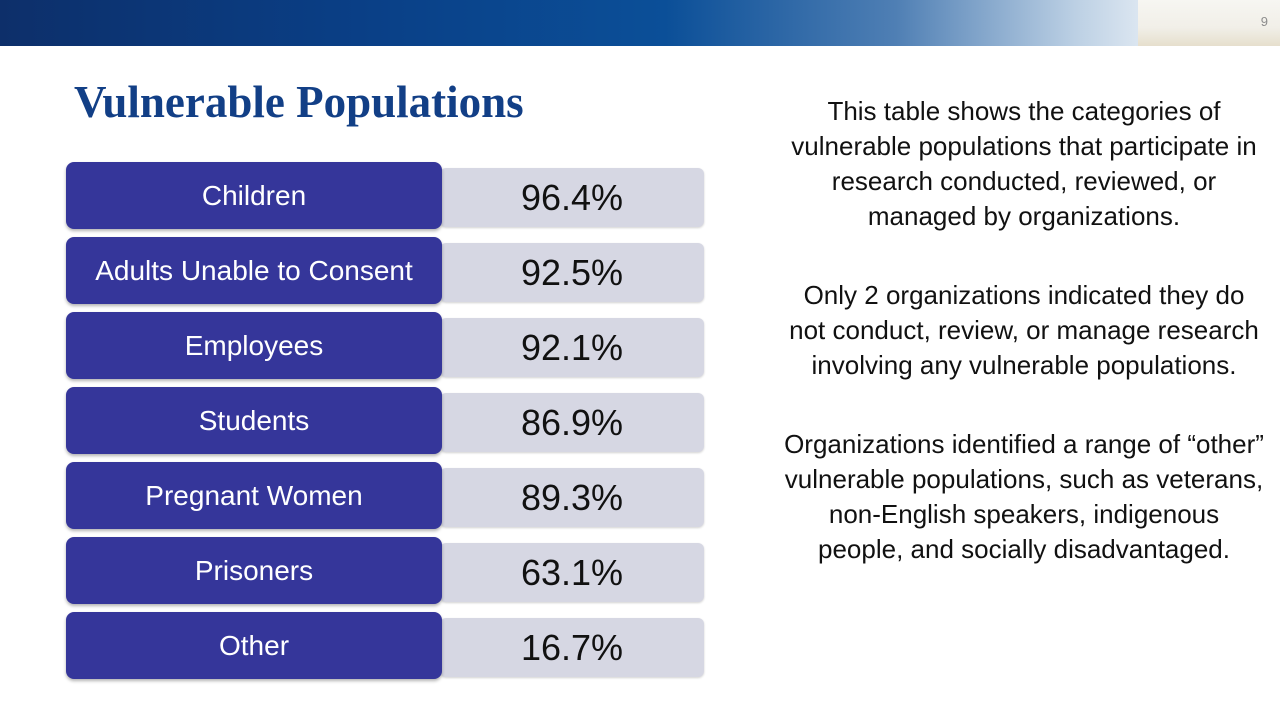 The height and width of the screenshot is (720, 1280). I want to click on population-row-students: 86.9% Students, so click(386, 421).